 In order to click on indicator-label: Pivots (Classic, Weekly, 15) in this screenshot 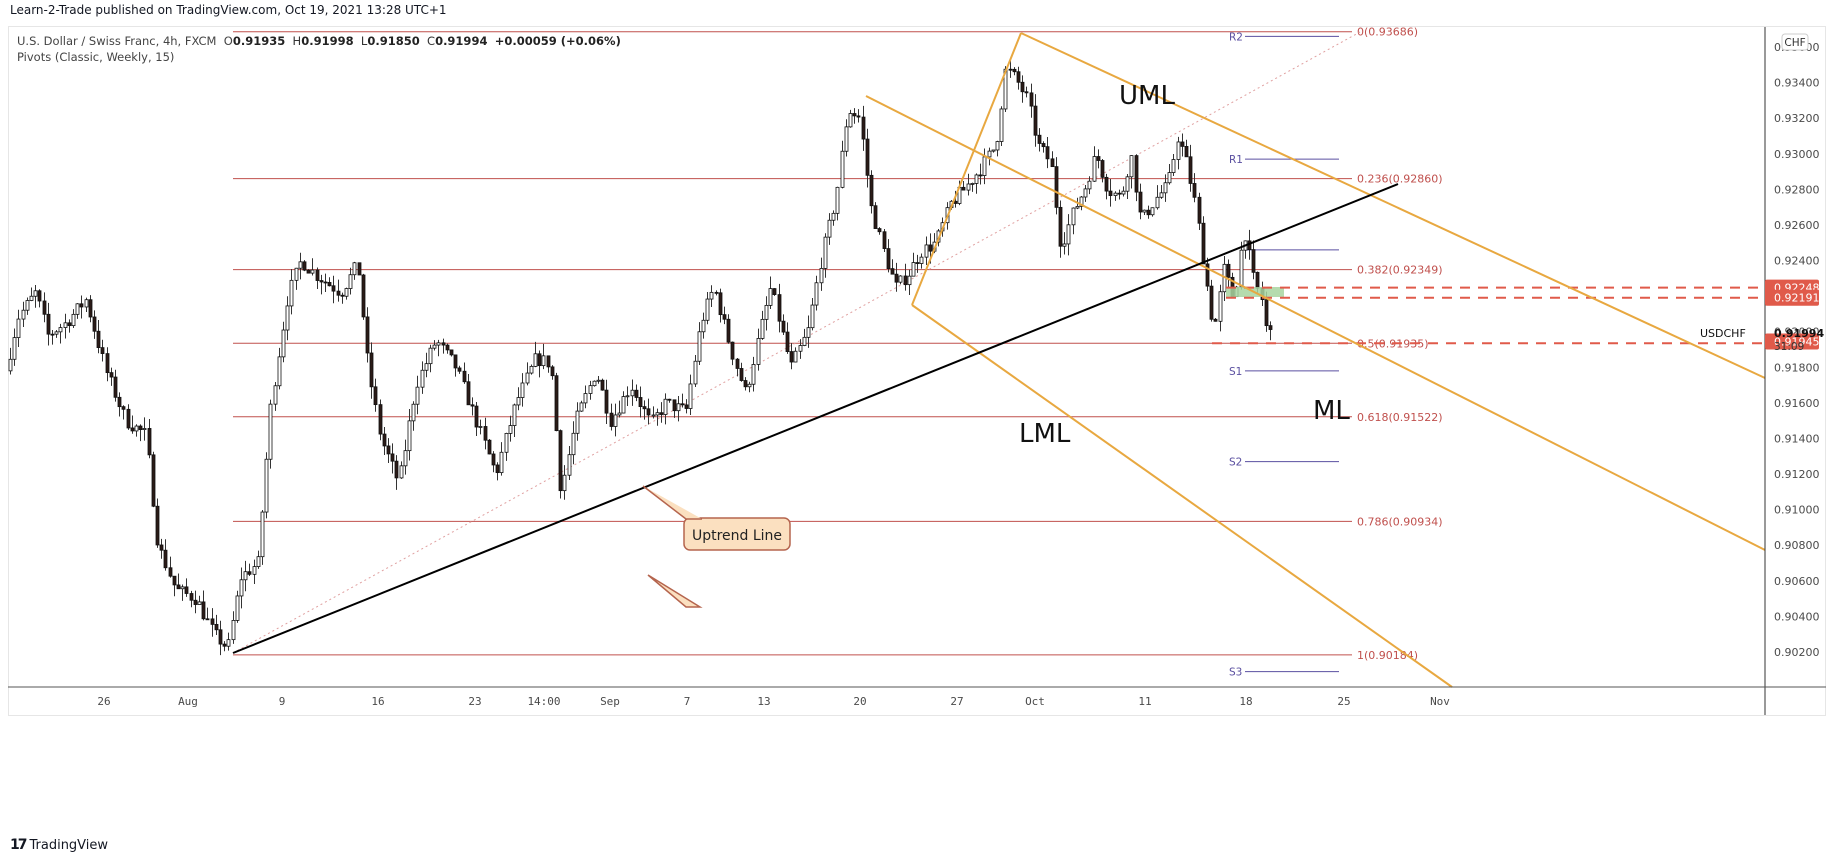, I will do `click(96, 57)`.